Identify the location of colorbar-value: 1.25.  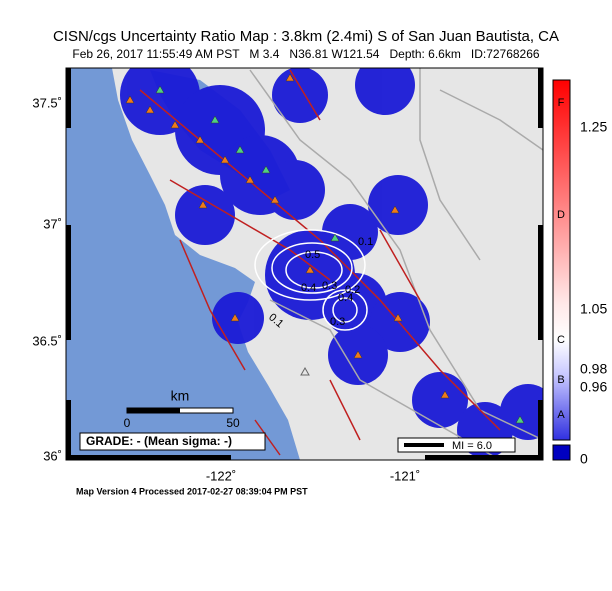
(593, 127).